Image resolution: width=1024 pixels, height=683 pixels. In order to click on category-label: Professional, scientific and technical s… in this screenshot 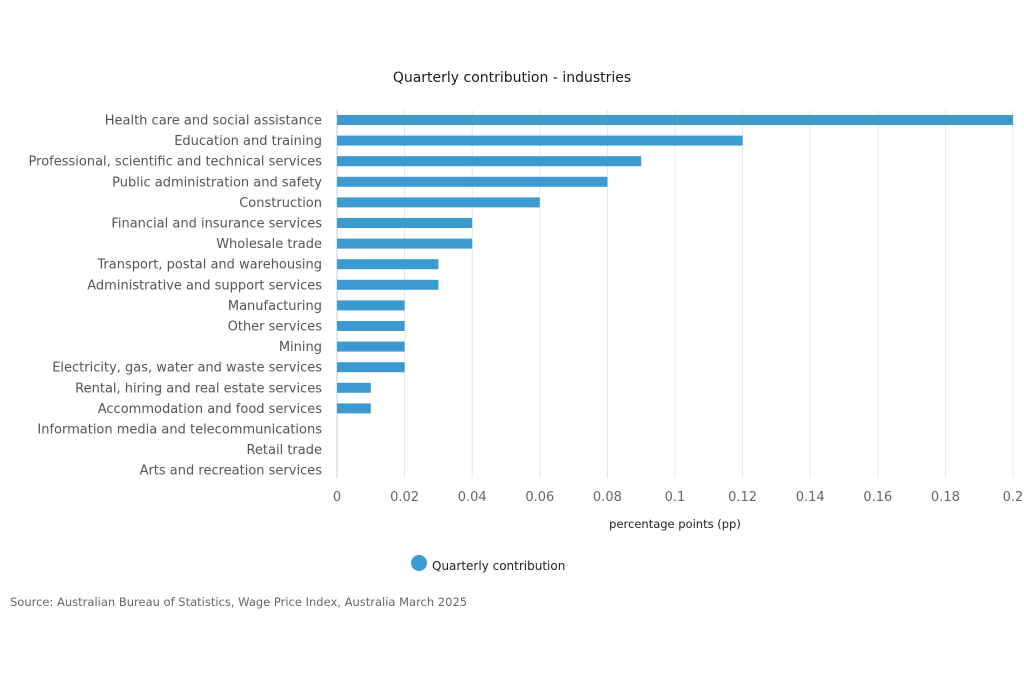, I will do `click(176, 162)`.